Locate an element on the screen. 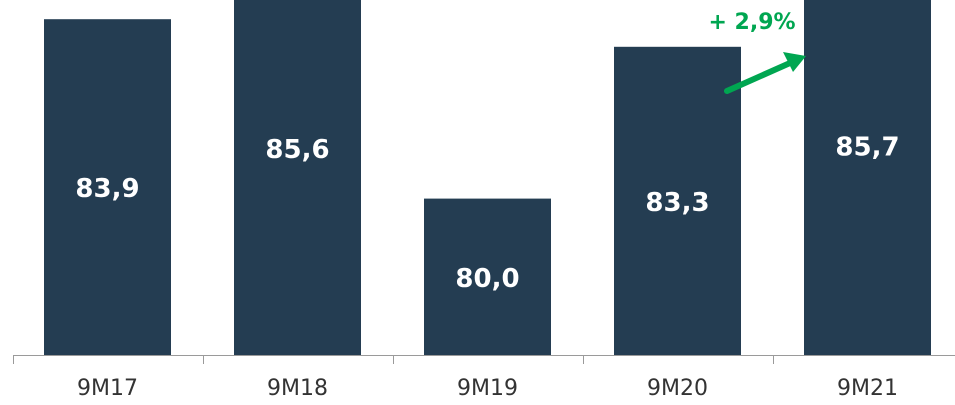 This screenshot has height=405, width=955. x-axis is located at coordinates (484, 359).